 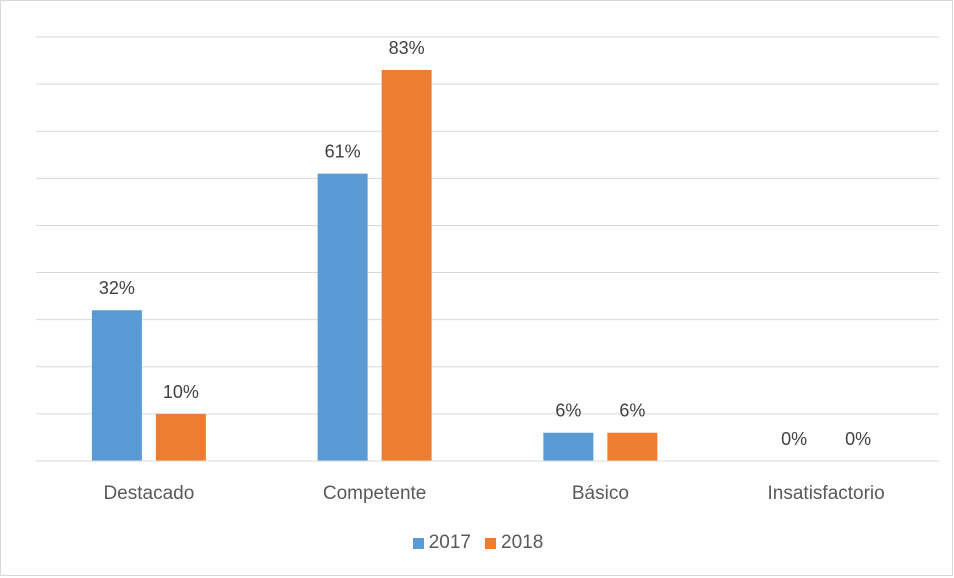 I want to click on data-label-2017-competente: 61%, so click(x=343, y=152).